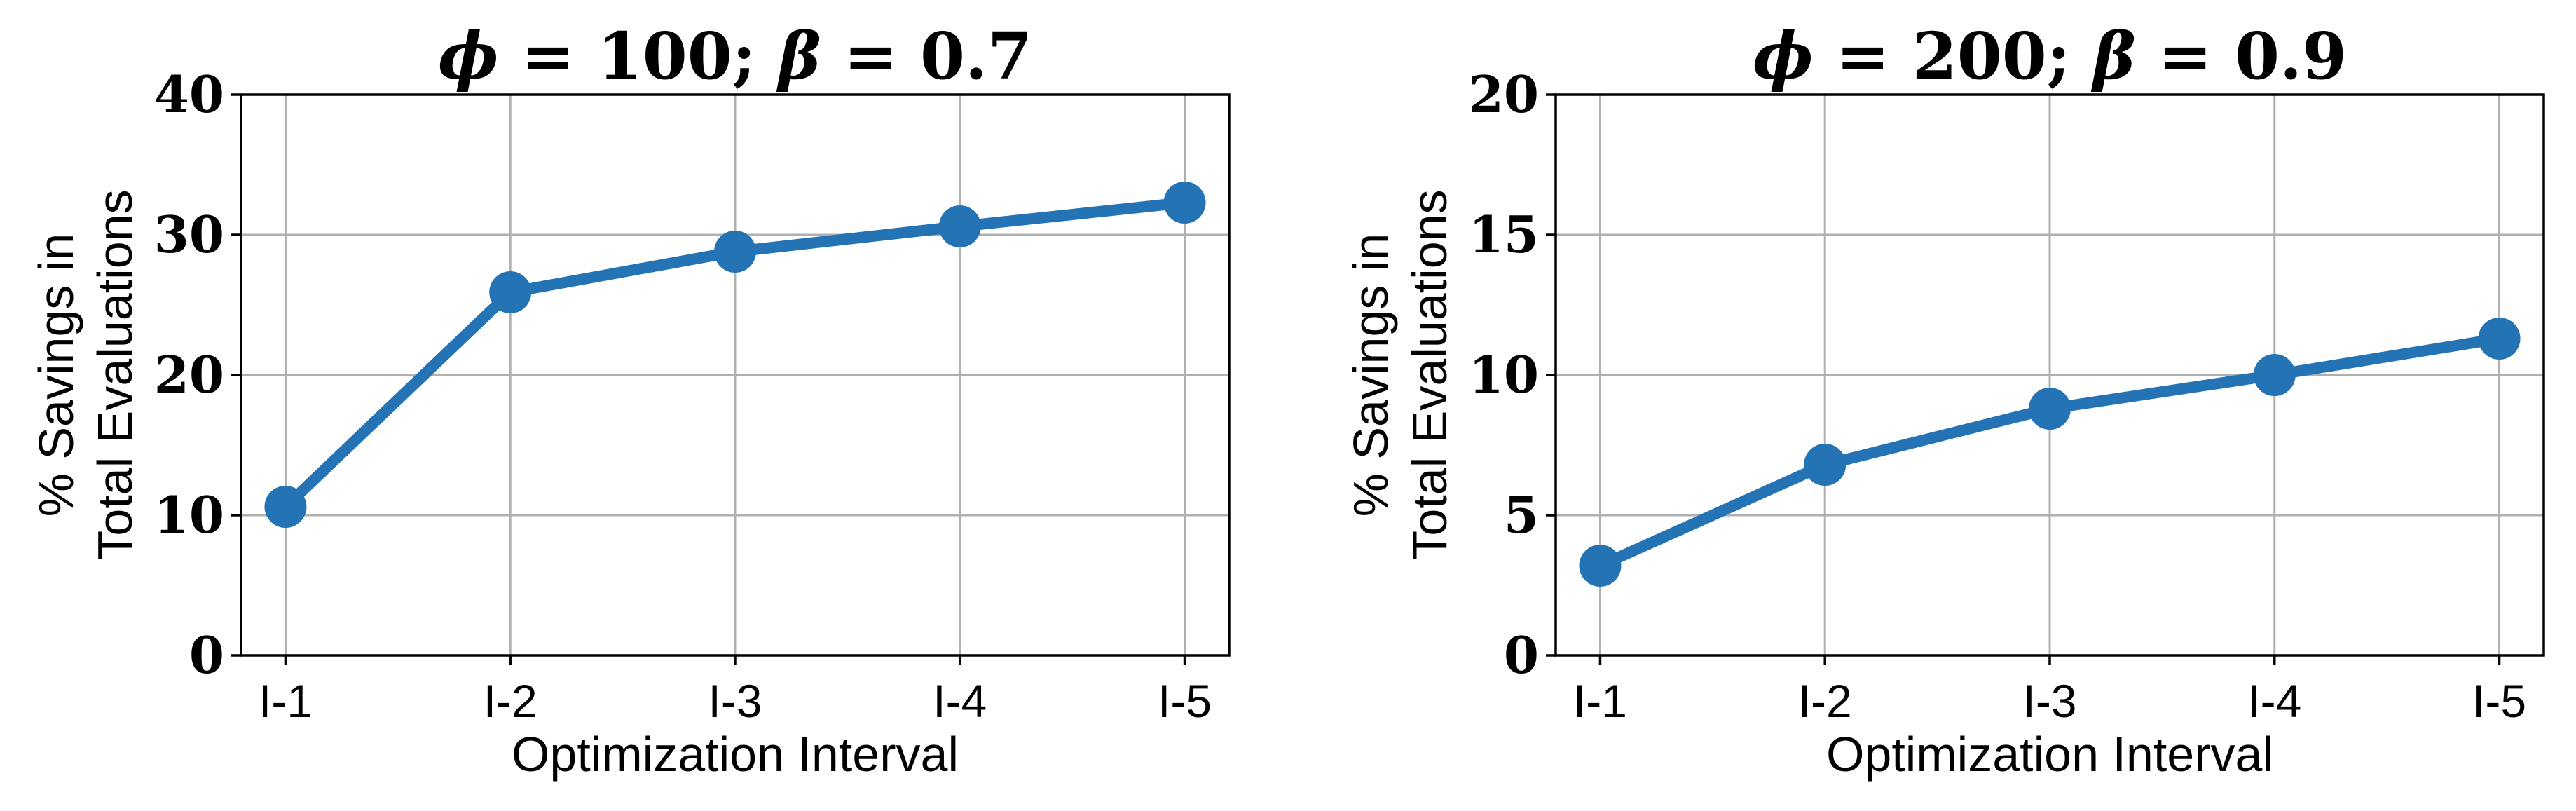 The image size is (2576, 811). Describe the element at coordinates (2050, 56) in the screenshot. I see `chart-title: ϕ = 200; β = 0.9` at that location.